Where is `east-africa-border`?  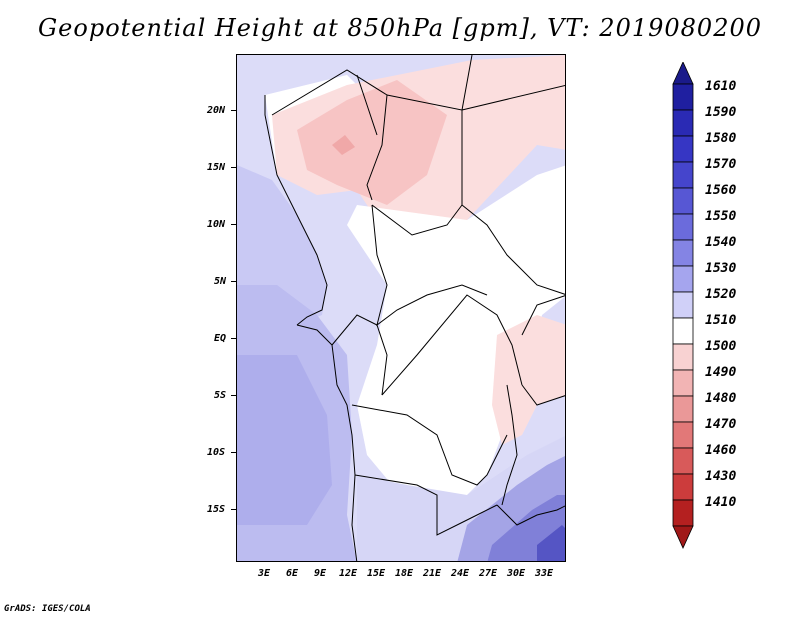 east-africa-border is located at coordinates (543, 350).